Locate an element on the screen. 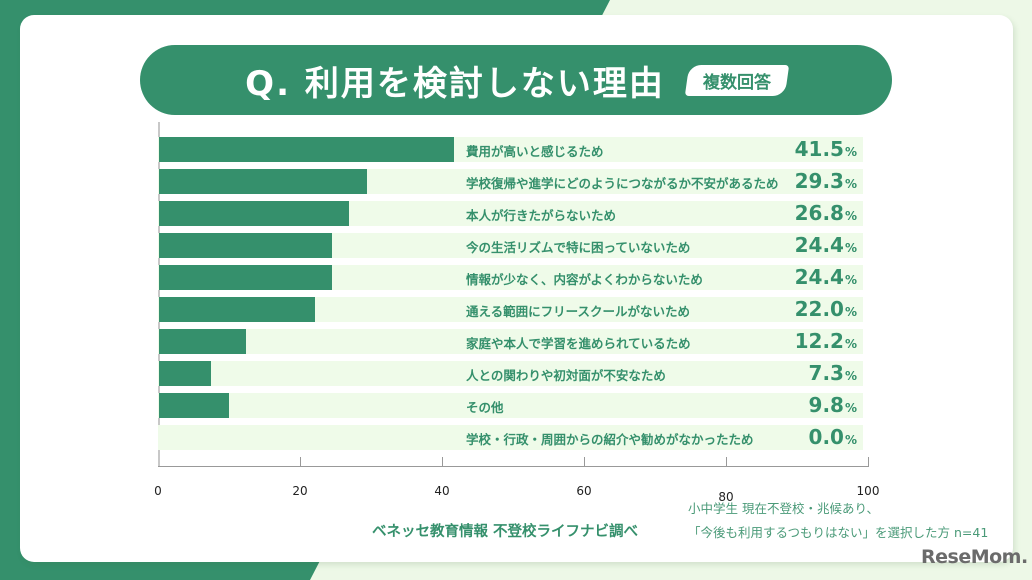  value-number: 9.8 is located at coordinates (826, 405).